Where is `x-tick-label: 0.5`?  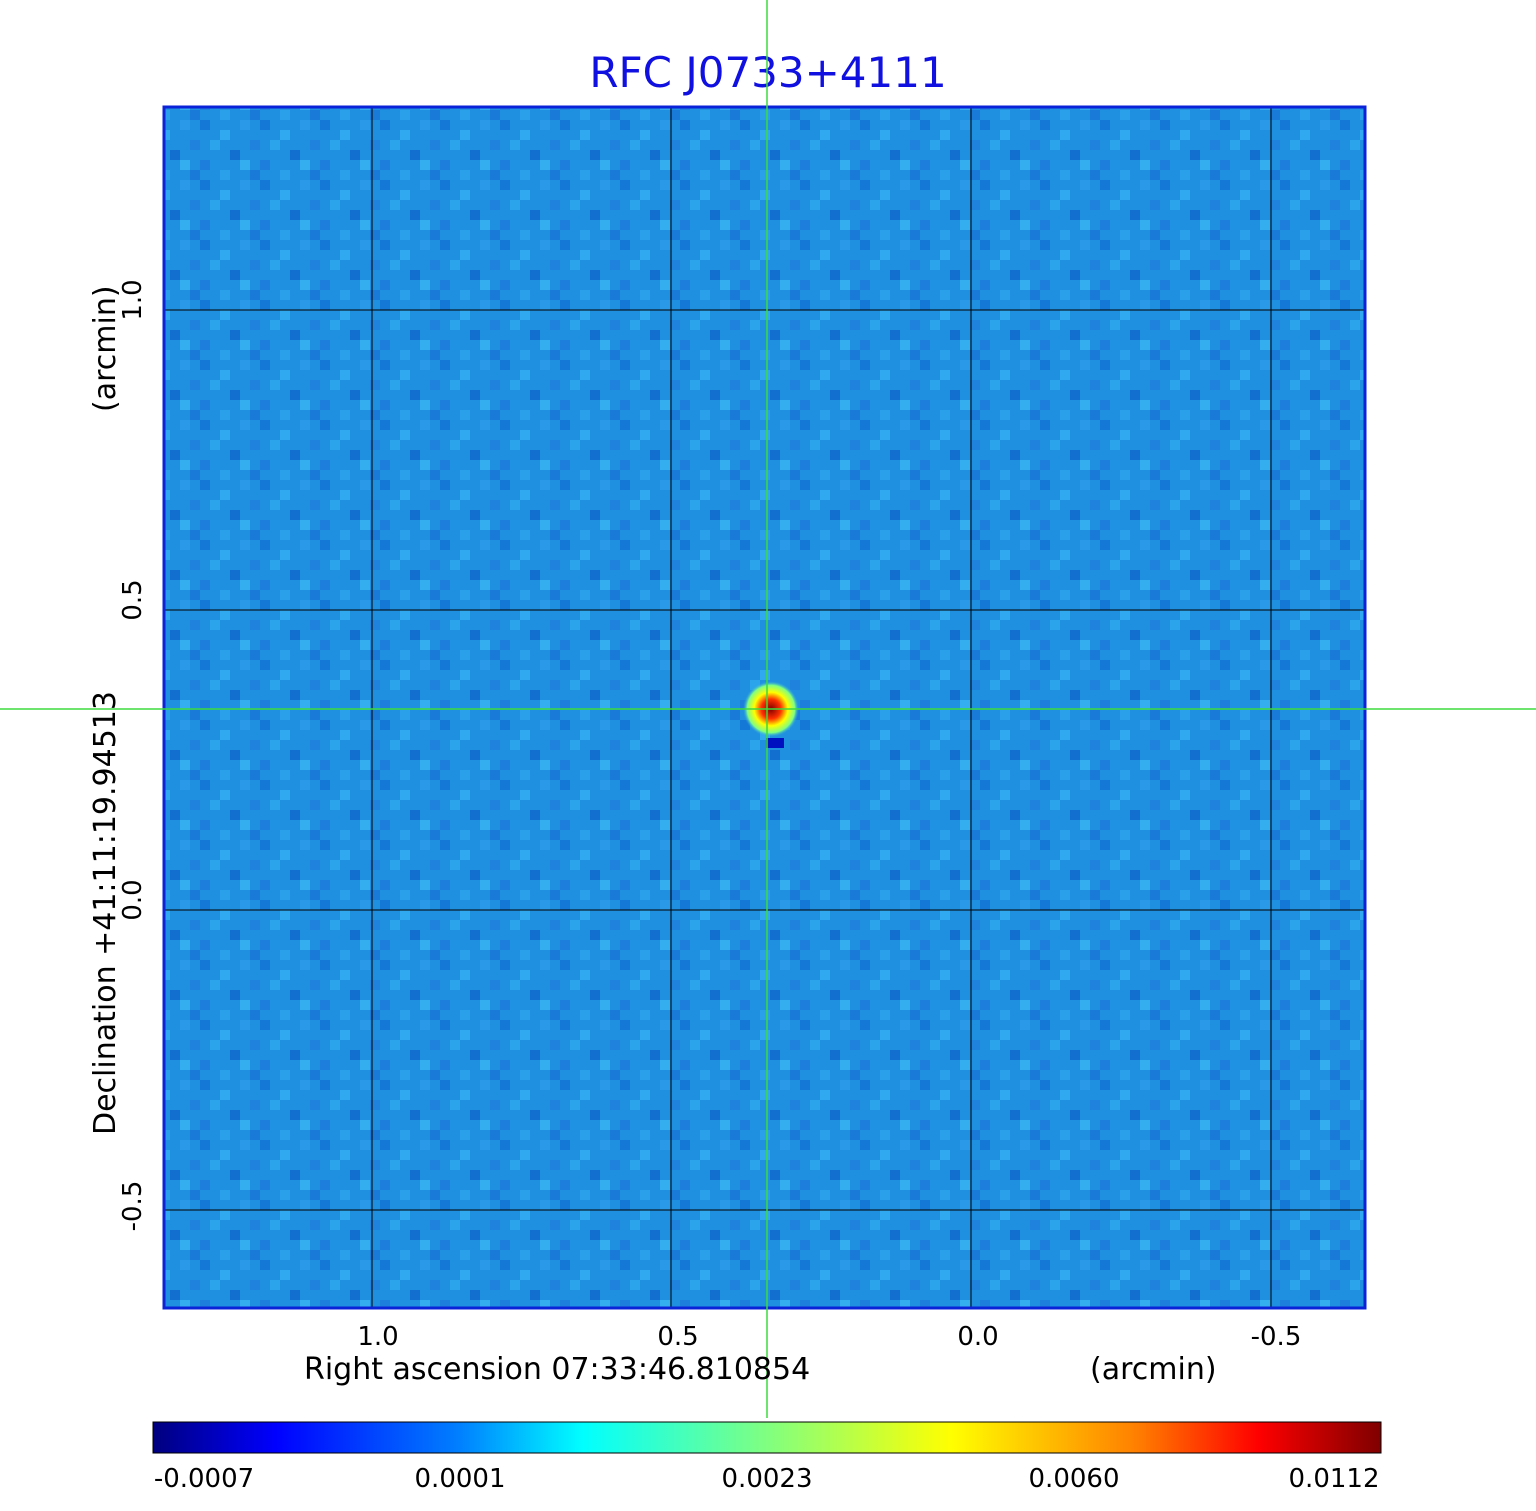 x-tick-label: 0.5 is located at coordinates (678, 1337).